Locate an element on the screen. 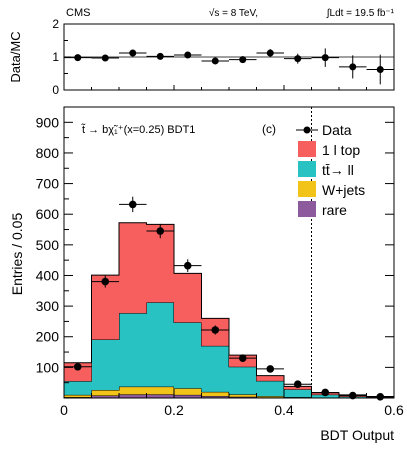 The image size is (407, 459). legend-ttbar: tt̄→ ll is located at coordinates (326, 169).